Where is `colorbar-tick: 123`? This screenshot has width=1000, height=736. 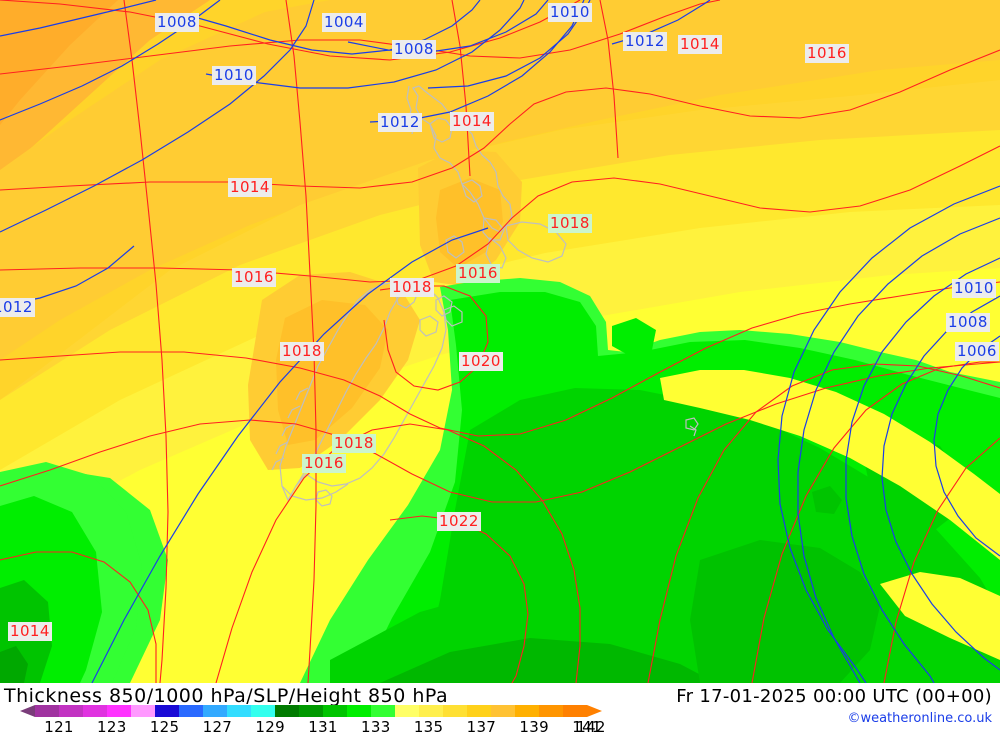 colorbar-tick: 123 is located at coordinates (112, 727).